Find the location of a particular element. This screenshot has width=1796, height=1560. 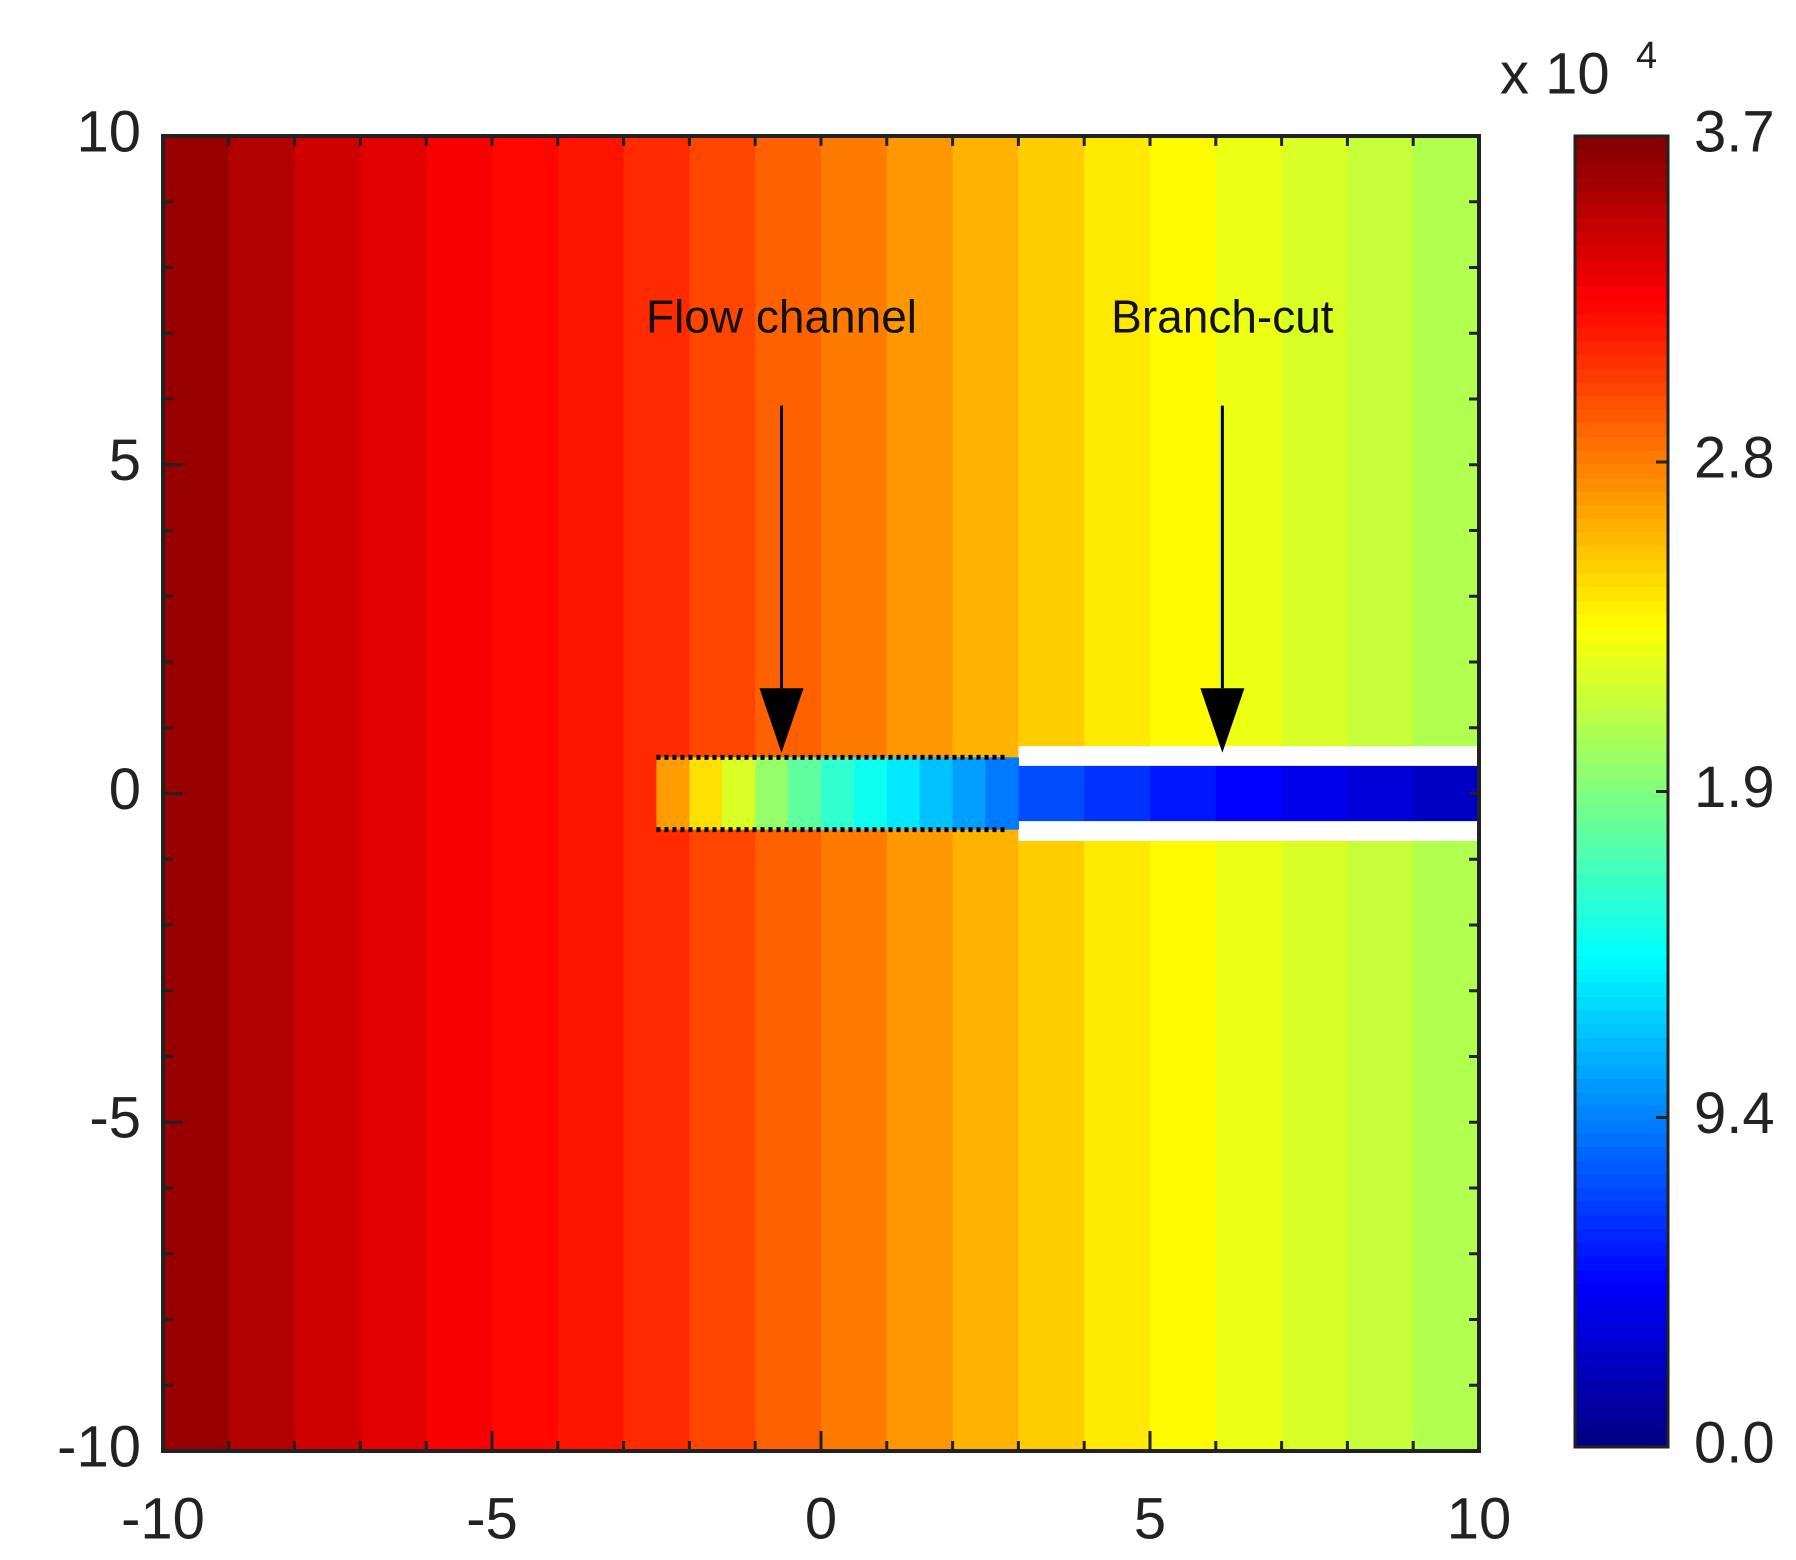

y-tick-label: -5 is located at coordinates (115, 1118).